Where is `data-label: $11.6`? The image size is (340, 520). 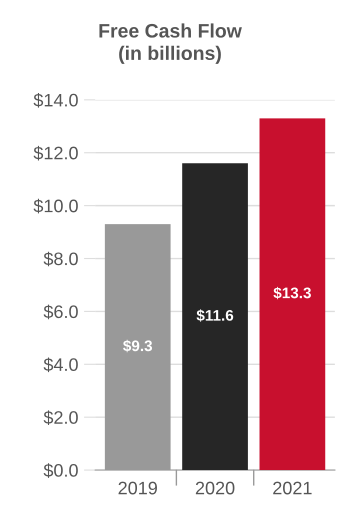
data-label: $11.6 is located at coordinates (215, 315).